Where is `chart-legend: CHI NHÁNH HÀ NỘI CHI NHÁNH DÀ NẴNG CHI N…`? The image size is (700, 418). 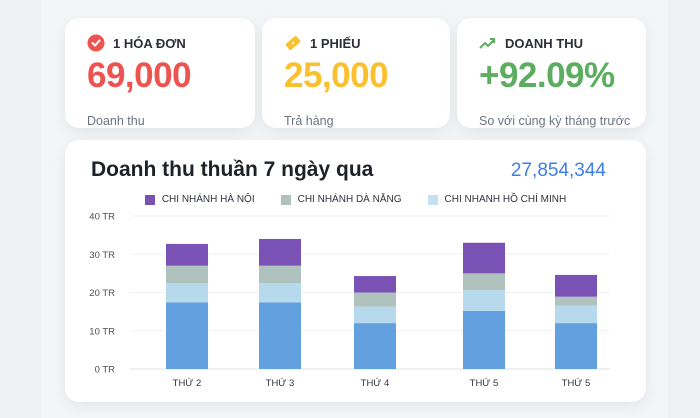 chart-legend: CHI NHÁNH HÀ NỘI CHI NHÁNH DÀ NẴNG CHI N… is located at coordinates (355, 199).